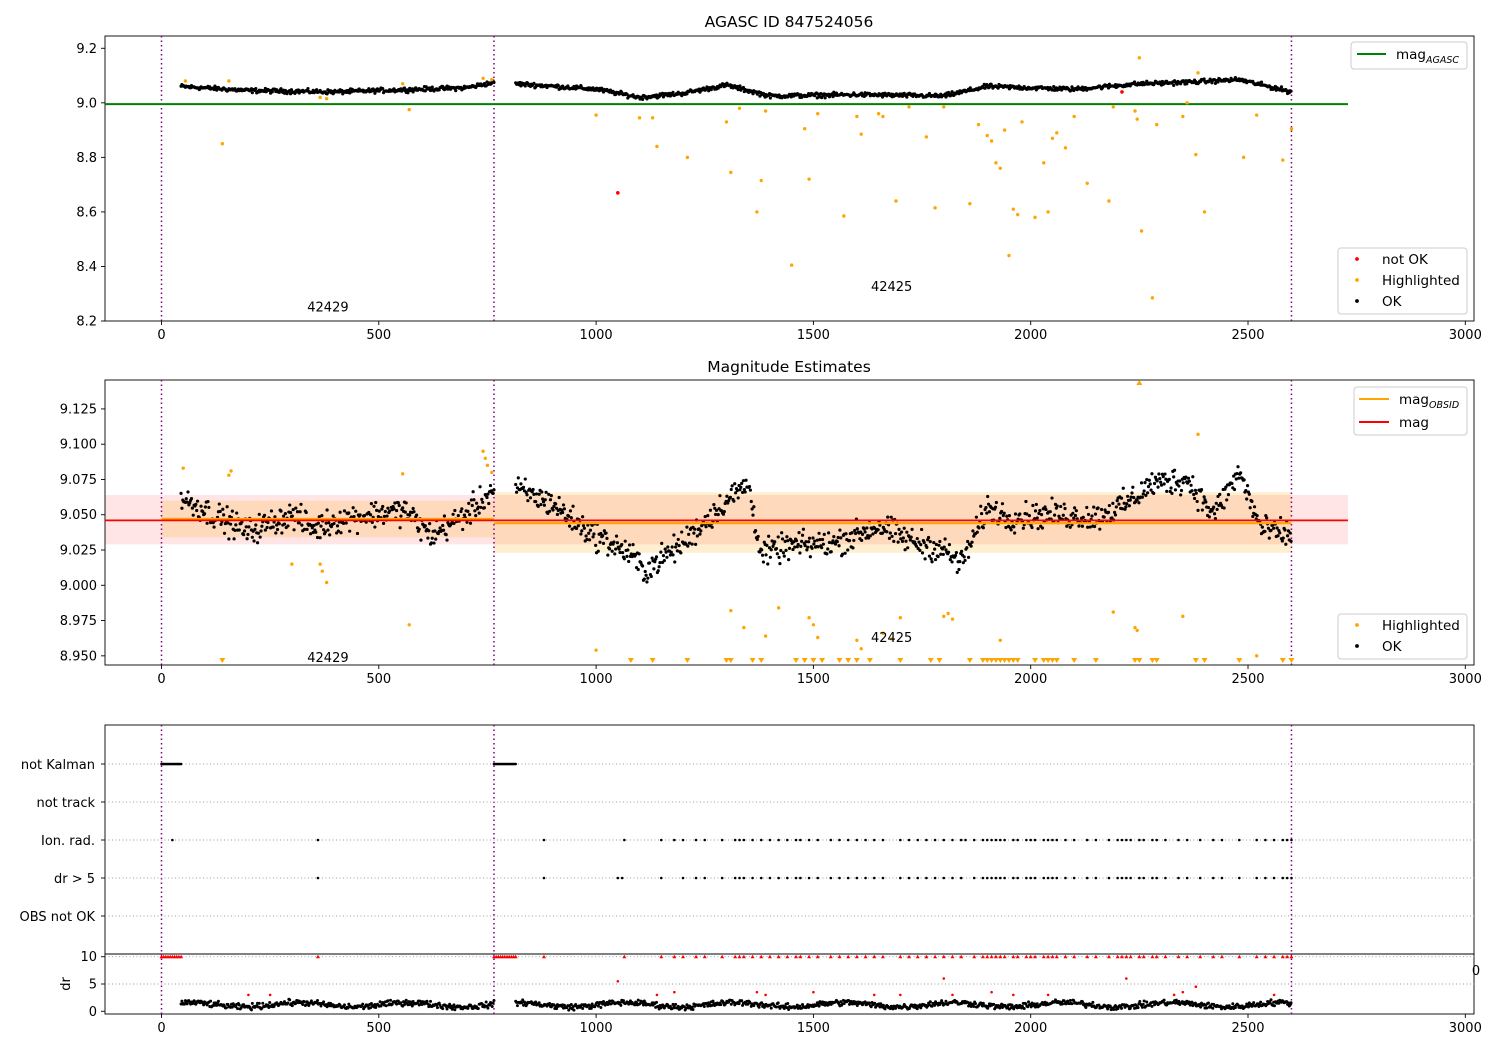 Image resolution: width=1500 pixels, height=1050 pixels. Describe the element at coordinates (1282, 660) in the screenshot. I see `below-range-marker` at that location.